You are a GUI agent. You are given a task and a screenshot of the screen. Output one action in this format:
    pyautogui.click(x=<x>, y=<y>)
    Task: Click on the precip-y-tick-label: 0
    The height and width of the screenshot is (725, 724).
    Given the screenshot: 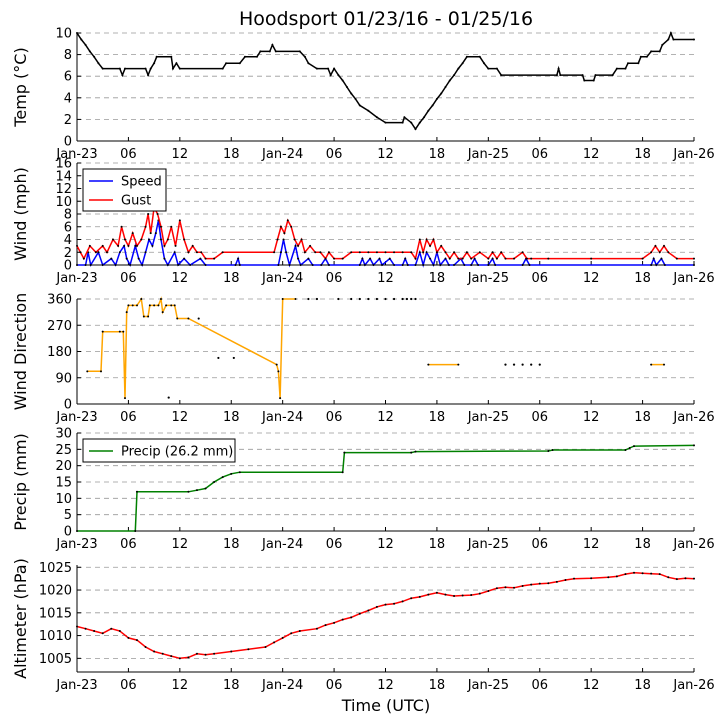 What is the action you would take?
    pyautogui.click(x=68, y=532)
    